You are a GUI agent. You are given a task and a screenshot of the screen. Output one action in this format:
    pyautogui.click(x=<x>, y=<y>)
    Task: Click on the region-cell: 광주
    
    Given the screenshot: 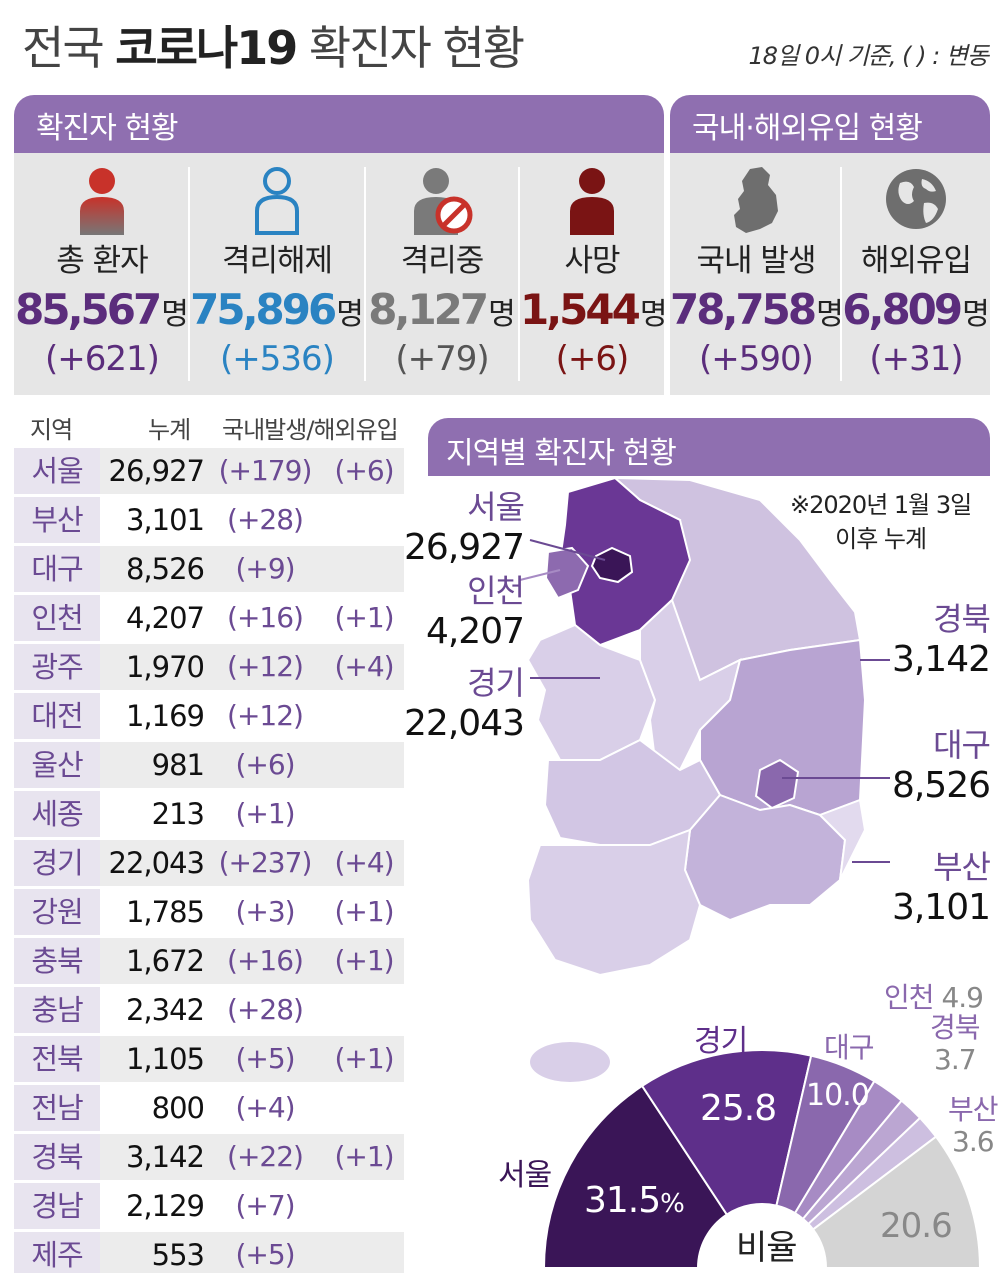 What is the action you would take?
    pyautogui.click(x=57, y=667)
    